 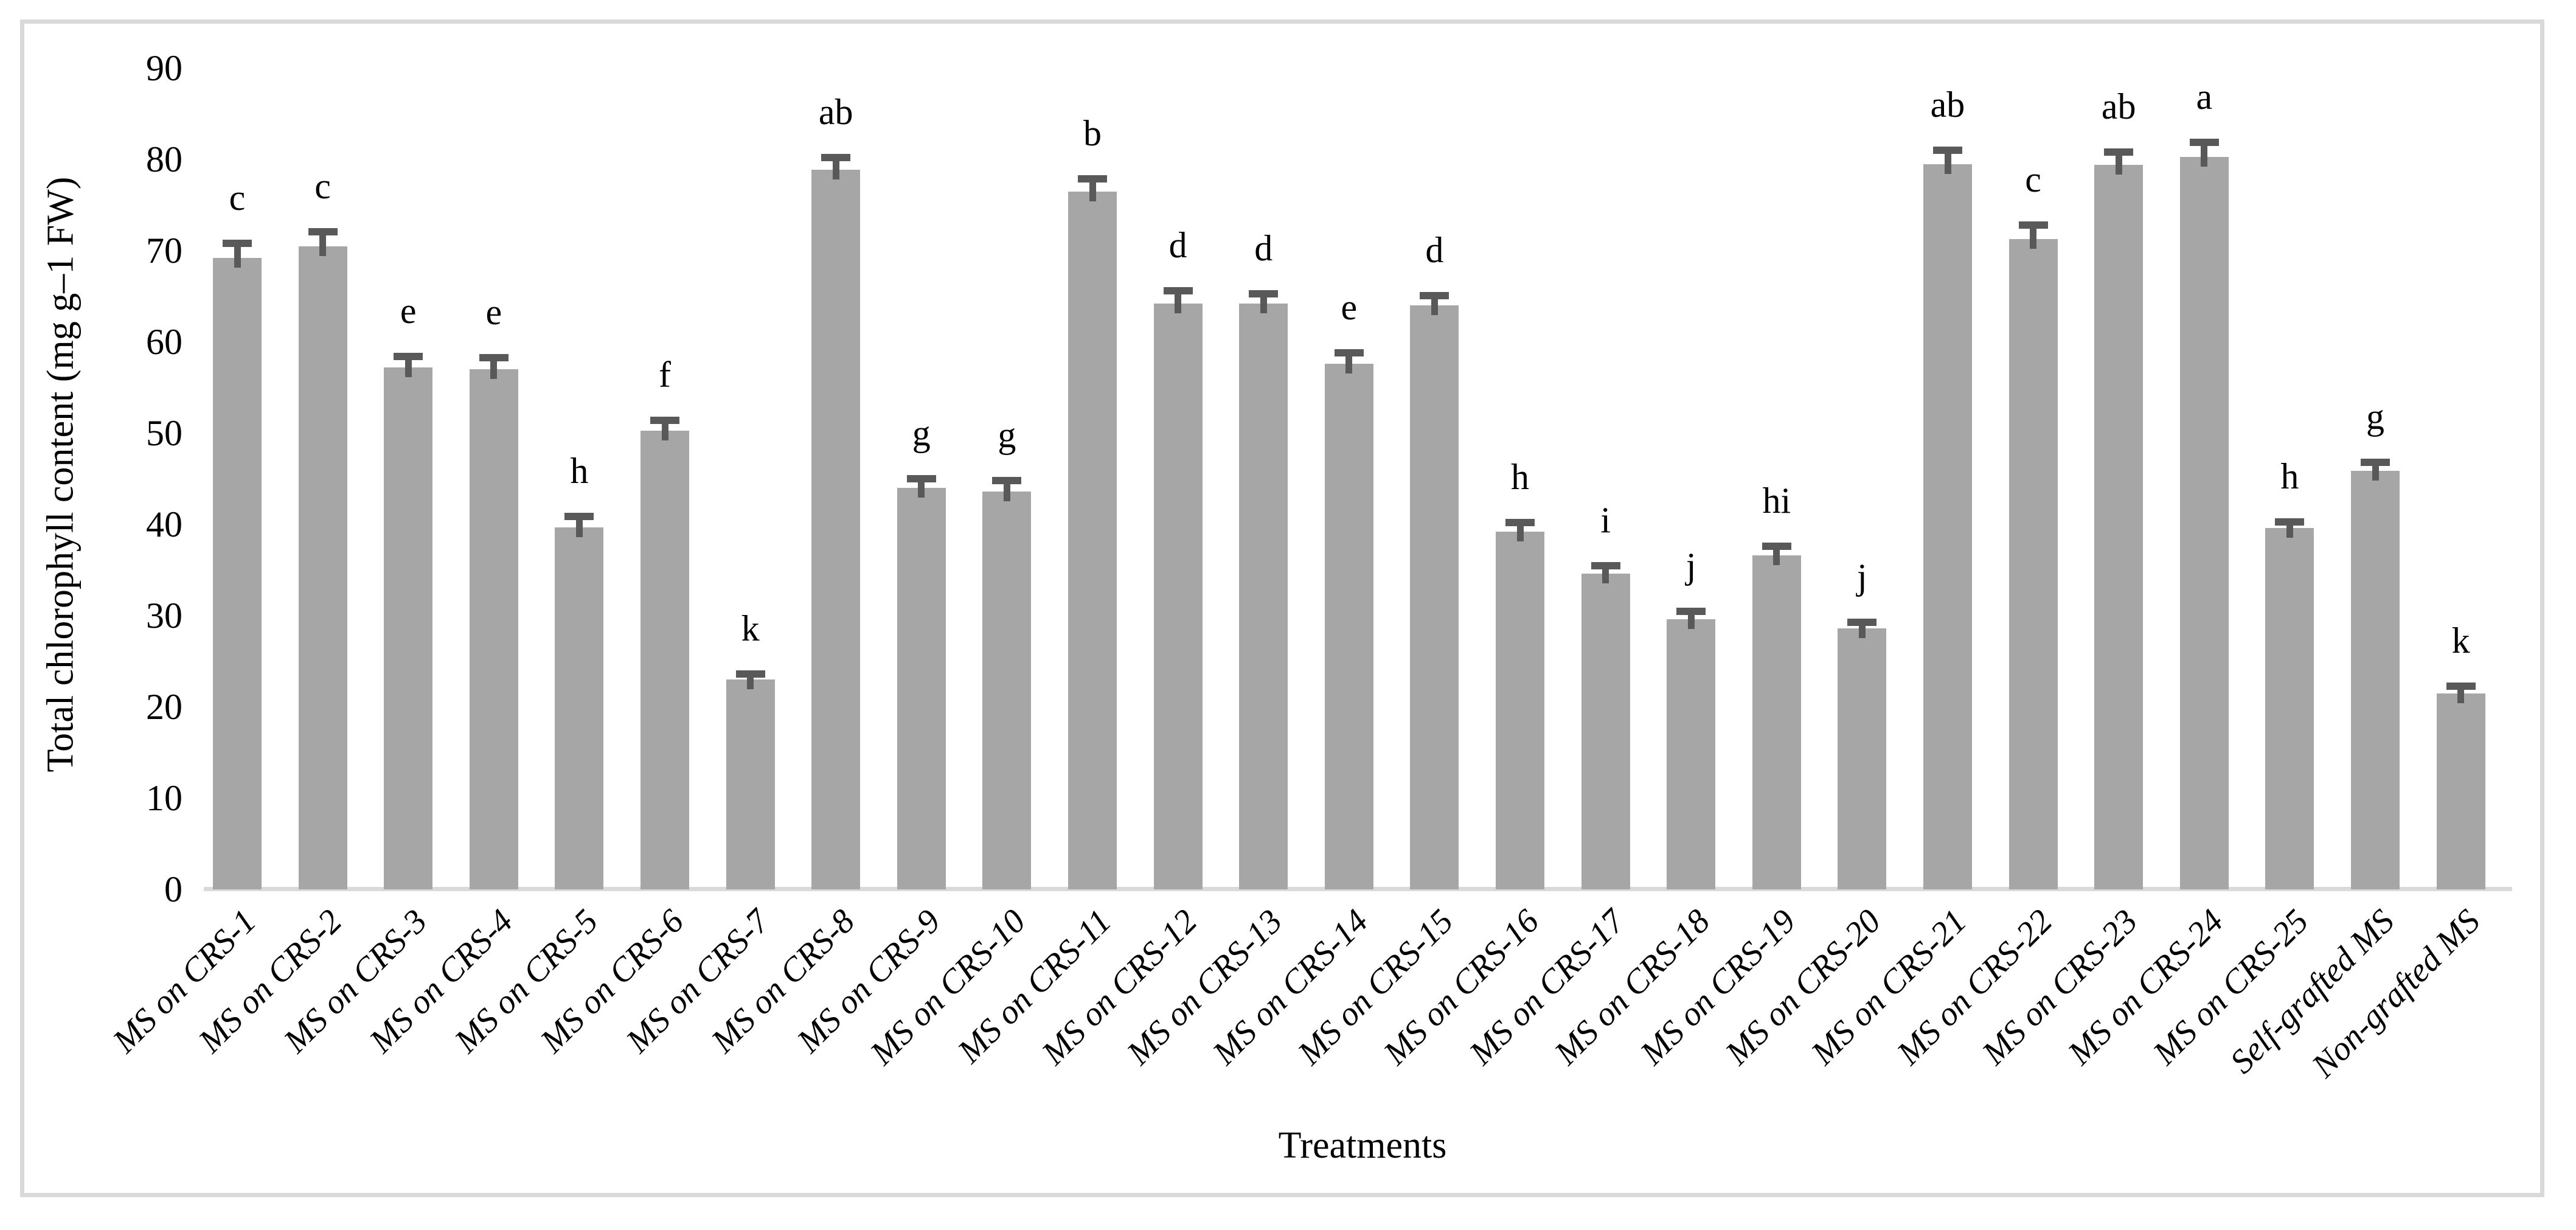 I want to click on significance-letter: h, so click(x=2289, y=476).